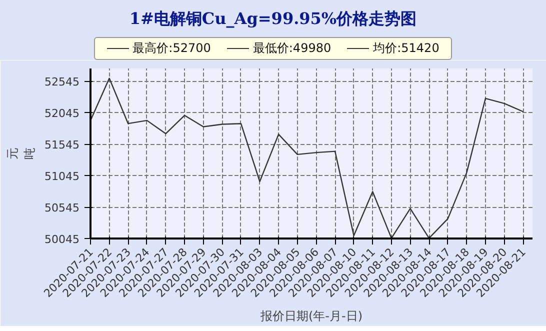 This screenshot has height=331, width=546. Describe the element at coordinates (62, 239) in the screenshot. I see `y-tick-label: 50045` at that location.